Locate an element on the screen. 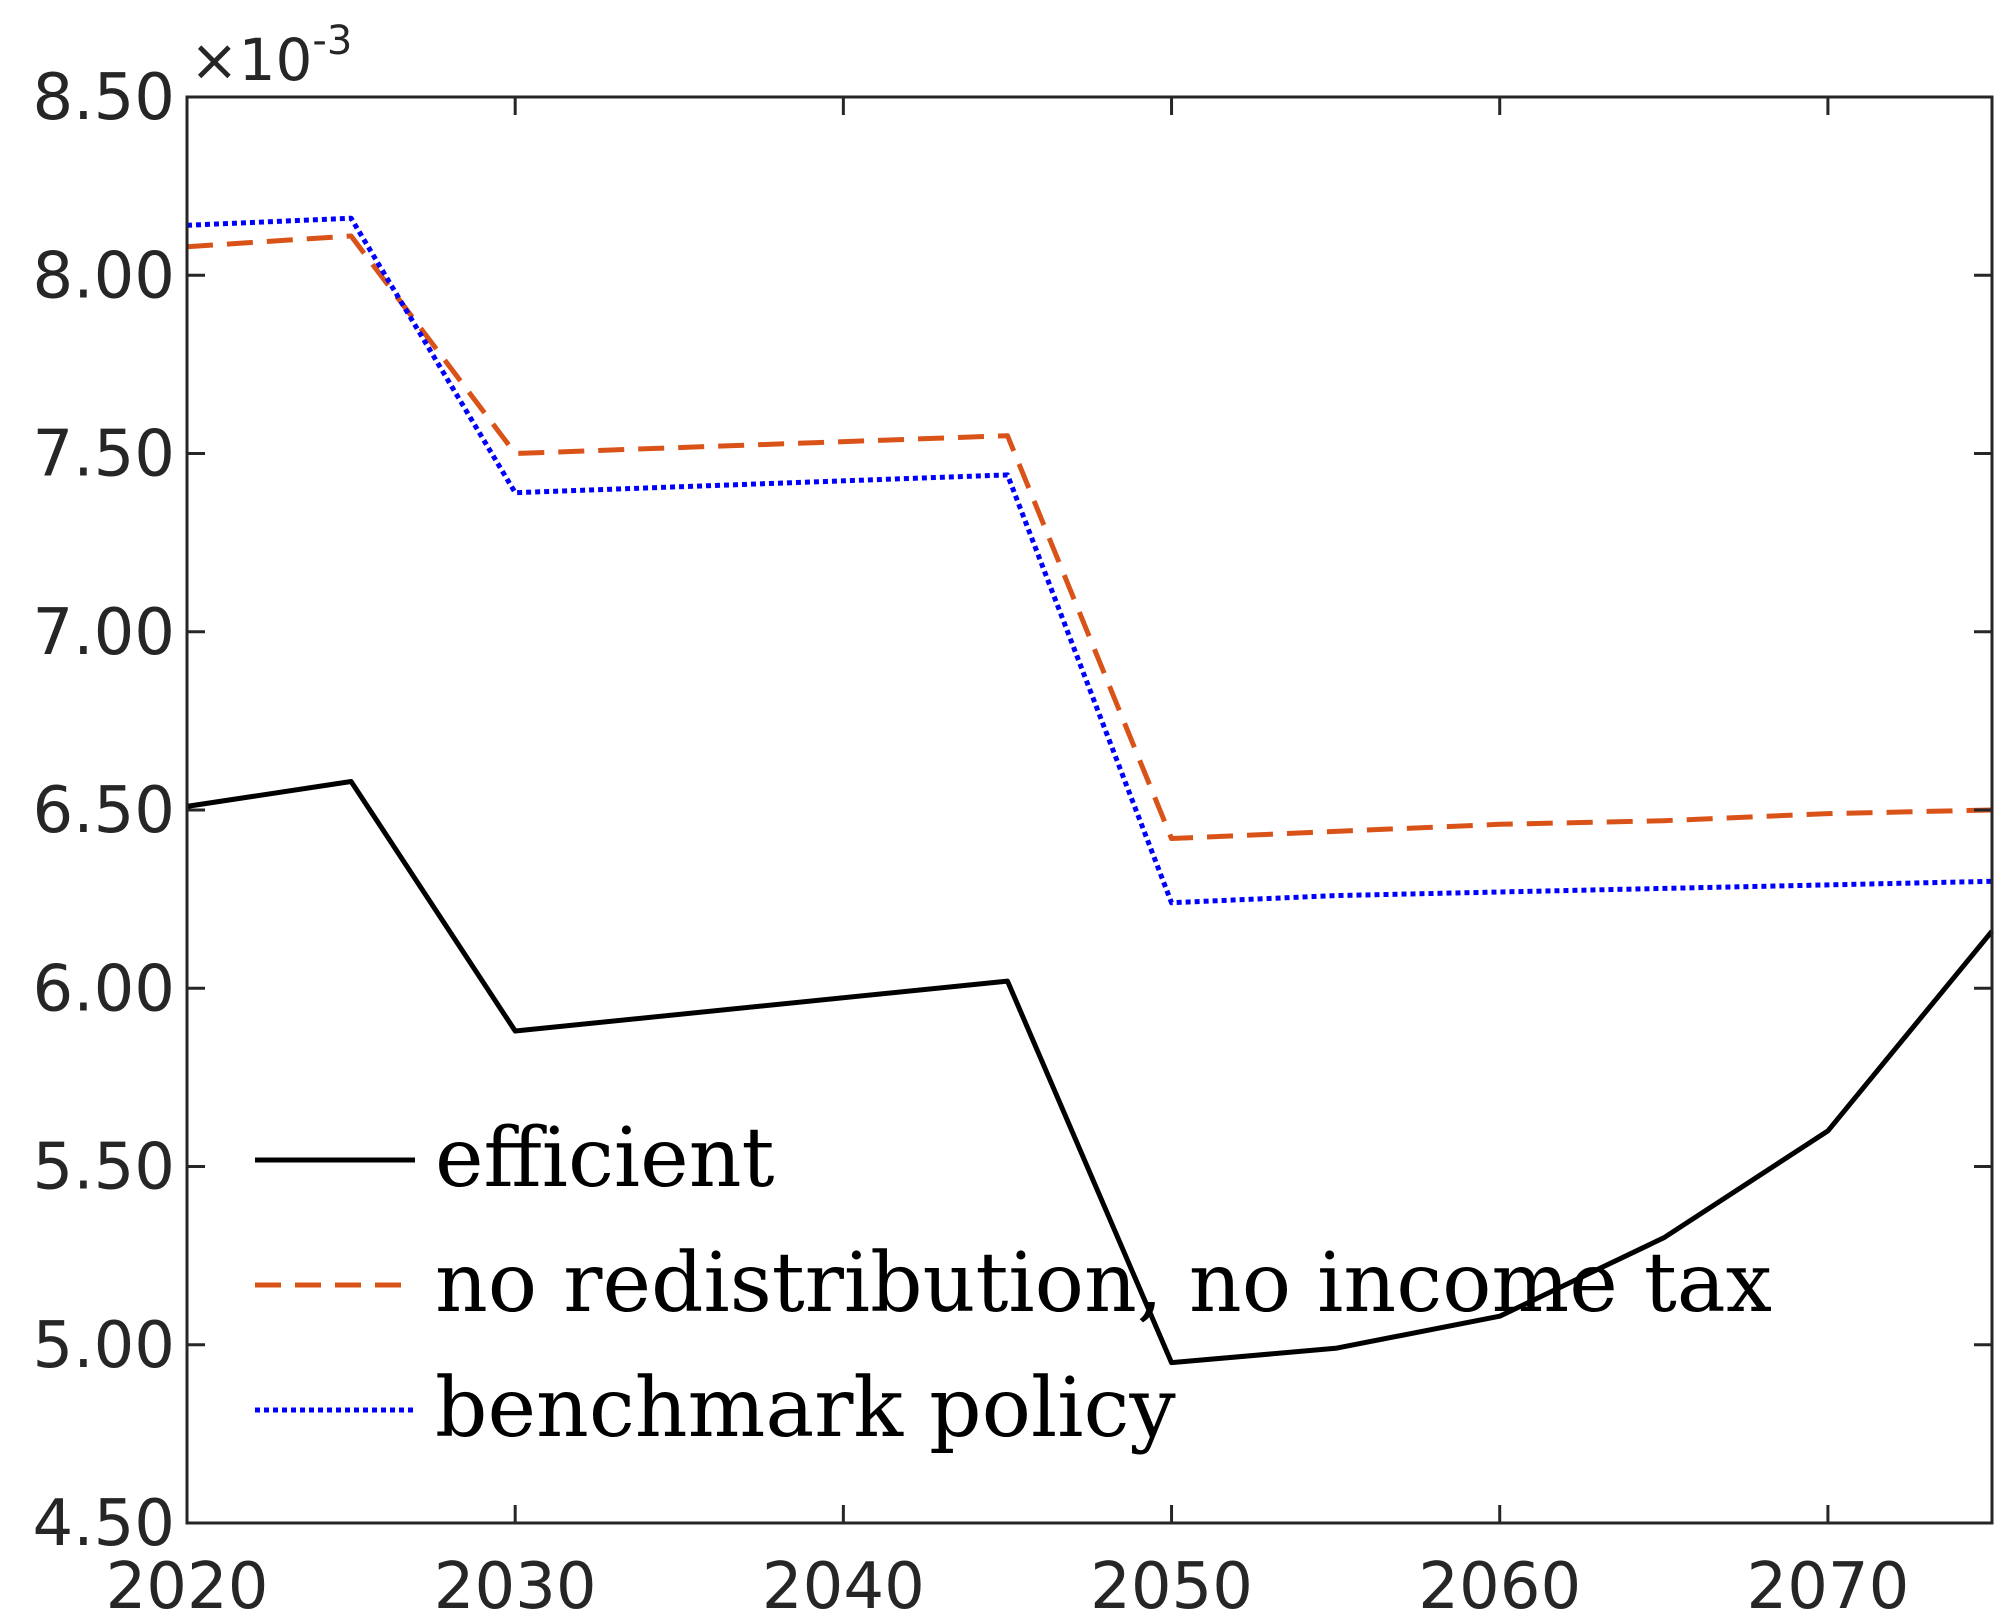 This screenshot has width=1998, height=1622. x-tick-label: 2020 is located at coordinates (187, 1586).